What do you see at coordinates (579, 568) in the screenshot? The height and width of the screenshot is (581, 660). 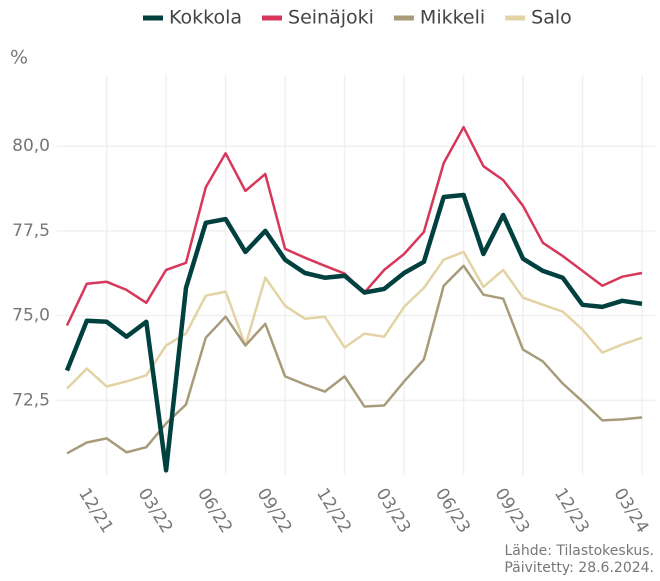 I see `updated: Päivitetty: 28.6.2024.` at bounding box center [579, 568].